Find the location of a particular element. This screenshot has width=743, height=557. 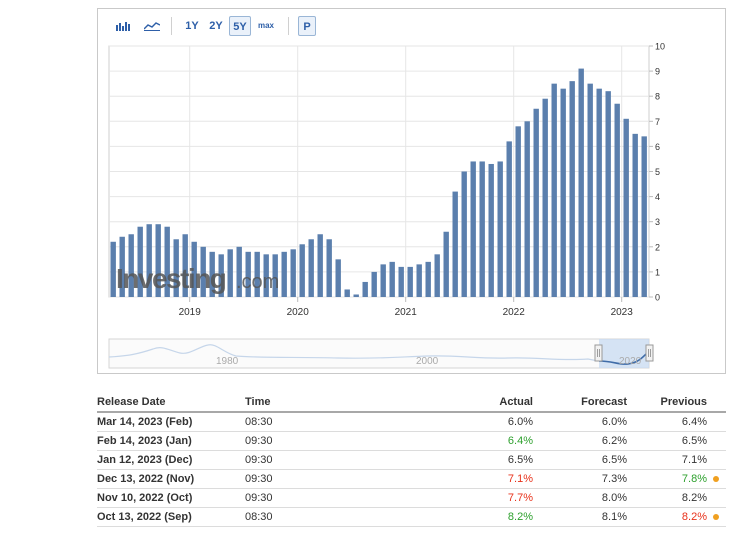

release-date-cell: Jan 12, 2023 (Dec) is located at coordinates (171, 460).